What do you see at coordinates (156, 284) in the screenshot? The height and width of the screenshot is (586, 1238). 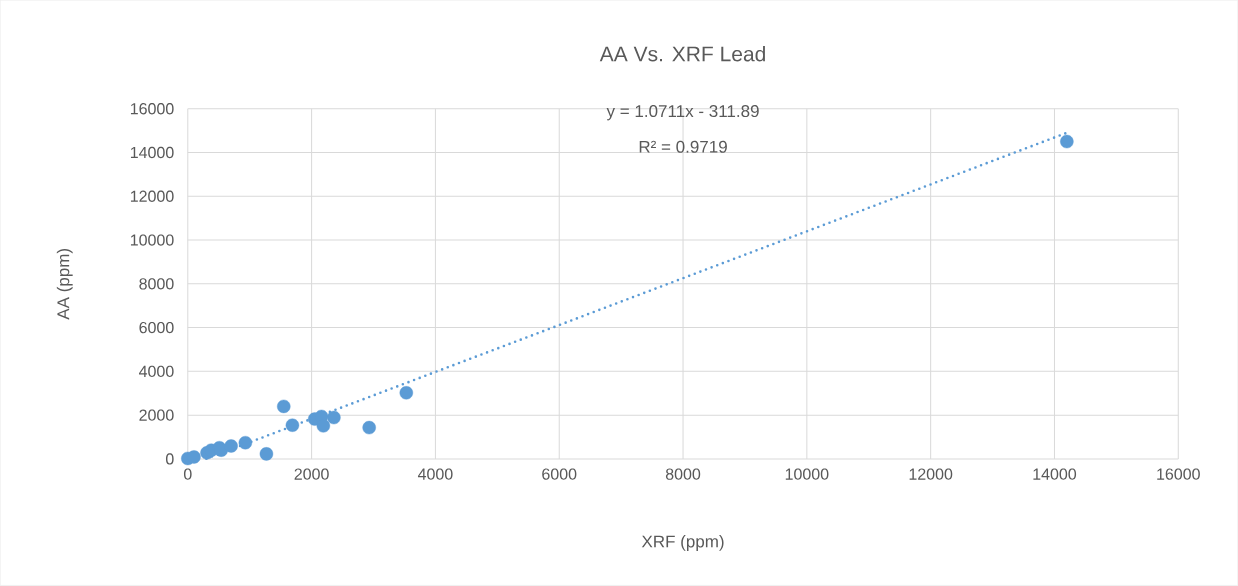 I see `y-tick-label: 8000` at bounding box center [156, 284].